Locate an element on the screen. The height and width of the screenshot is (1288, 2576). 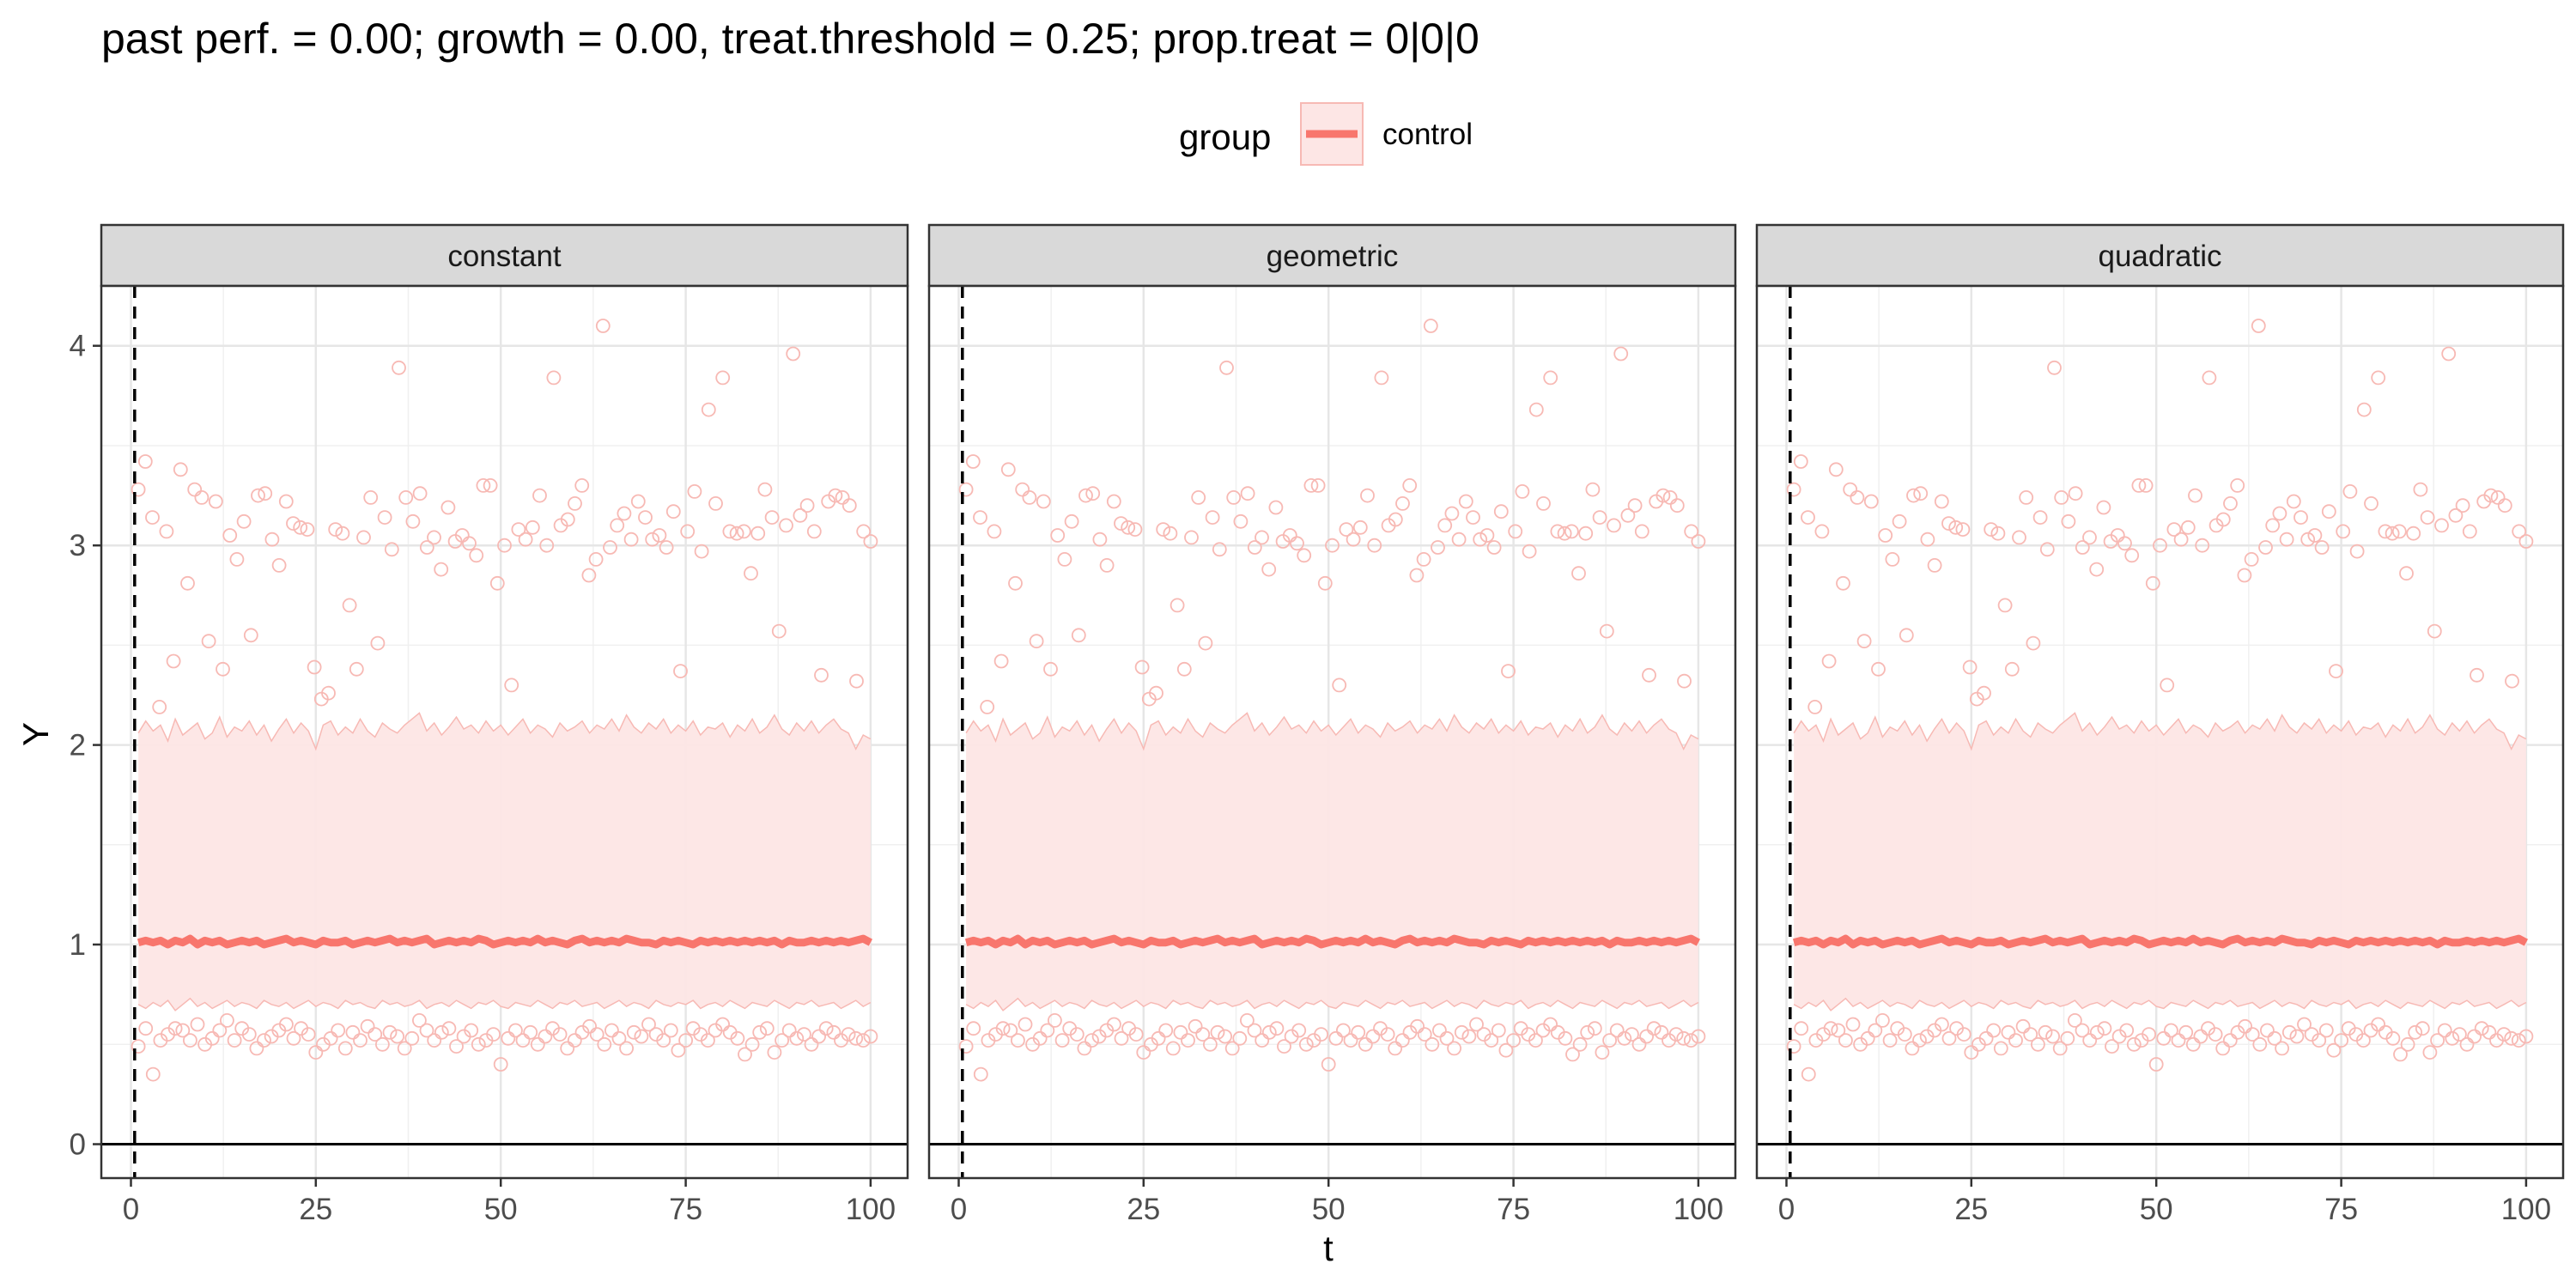
legend-label-control: control is located at coordinates (1427, 134).